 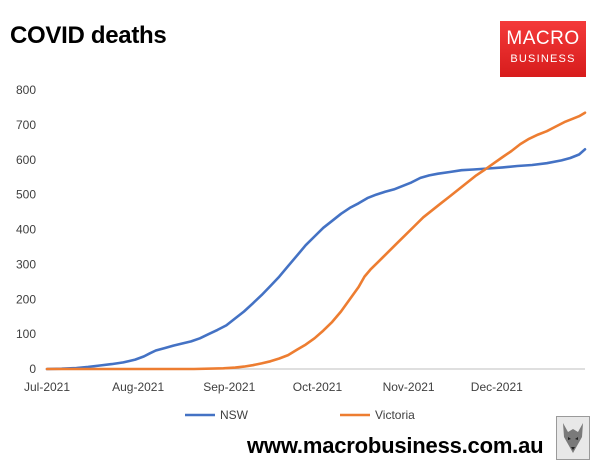 What do you see at coordinates (395, 445) in the screenshot?
I see `footer-url: www.macrobusiness.com.au` at bounding box center [395, 445].